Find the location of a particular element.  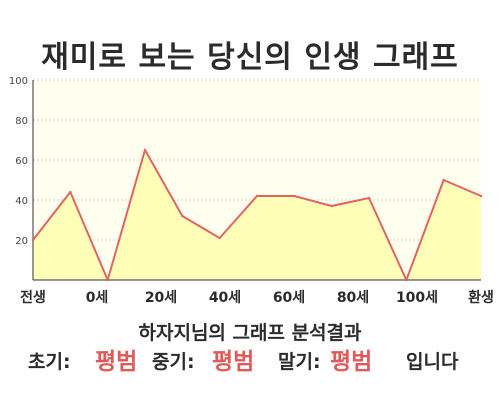

x-tick-label-4: 60세 is located at coordinates (289, 298).